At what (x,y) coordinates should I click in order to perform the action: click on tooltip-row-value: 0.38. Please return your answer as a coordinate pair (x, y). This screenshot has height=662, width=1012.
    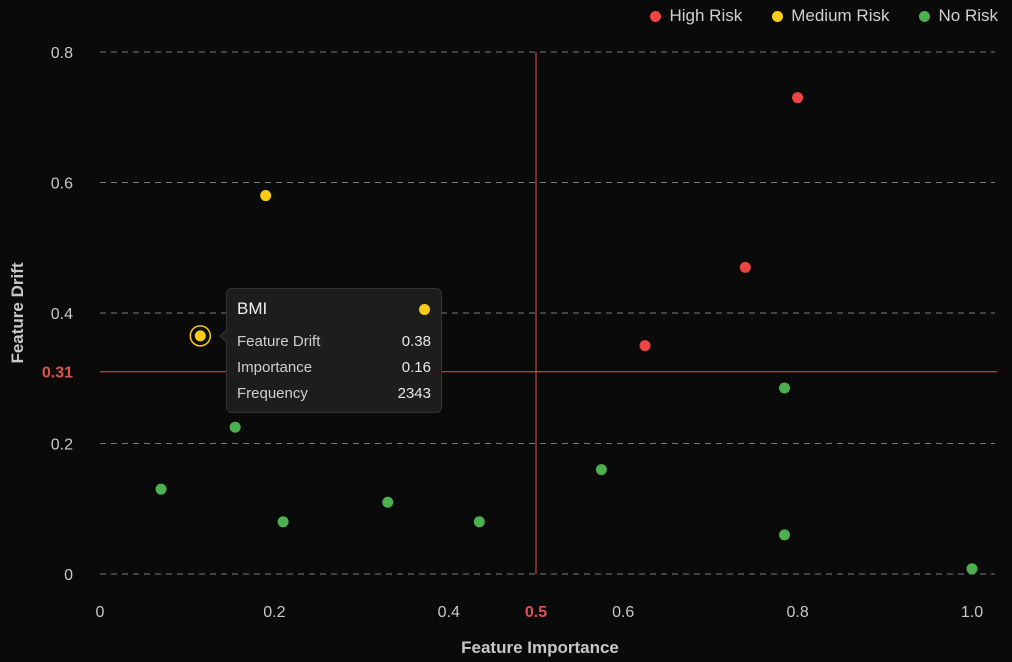
    Looking at the image, I should click on (416, 341).